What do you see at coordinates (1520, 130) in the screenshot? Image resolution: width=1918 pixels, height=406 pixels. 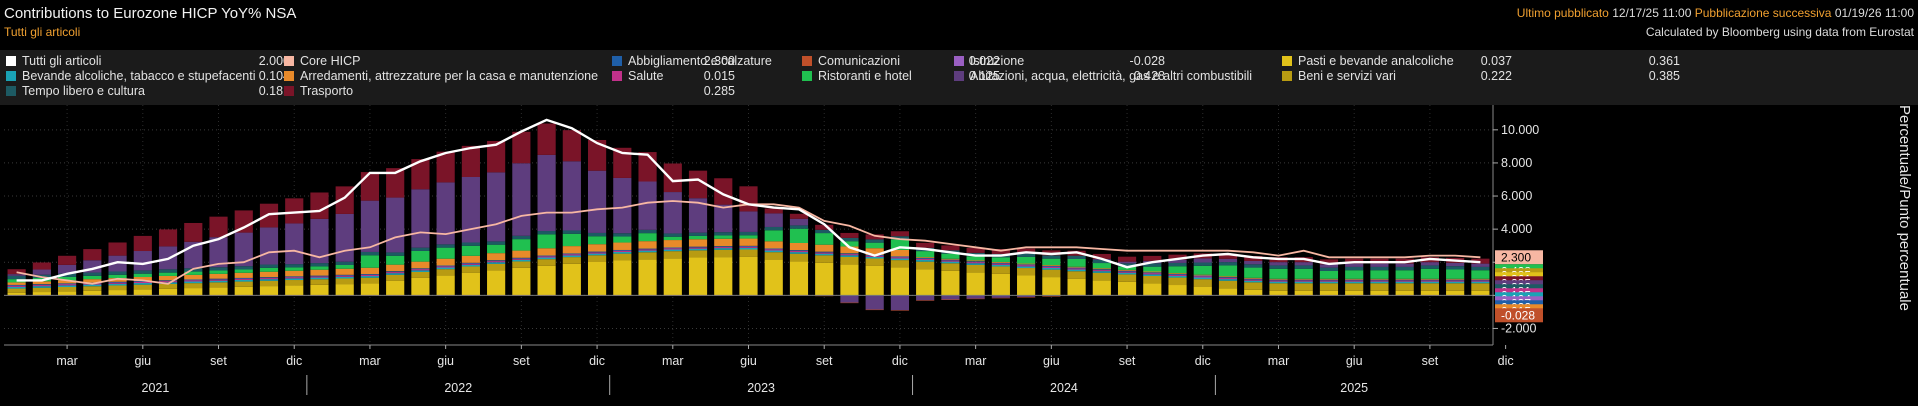 I see `y-tick-label: 10.000` at bounding box center [1520, 130].